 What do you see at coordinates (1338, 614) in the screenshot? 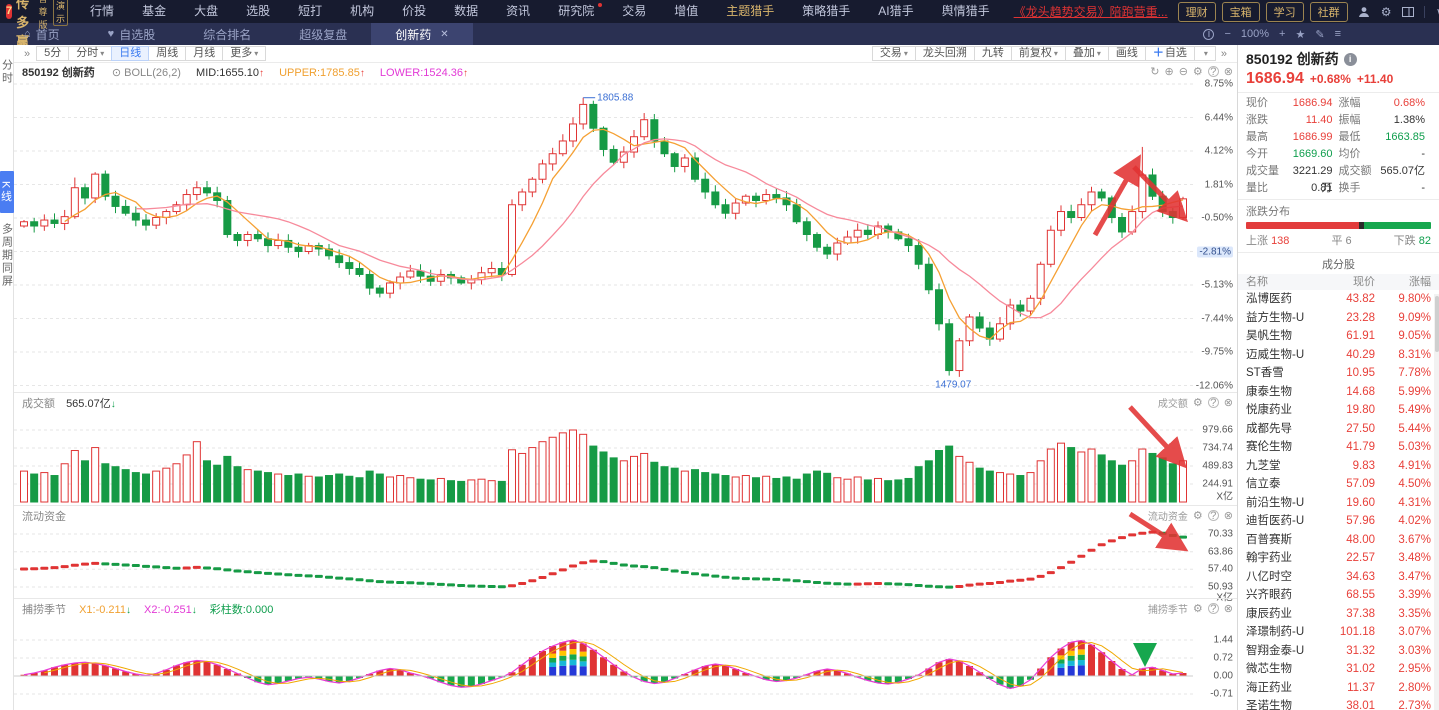
I see `table-row: 康辰药业 37.38 3.35%` at bounding box center [1338, 614].